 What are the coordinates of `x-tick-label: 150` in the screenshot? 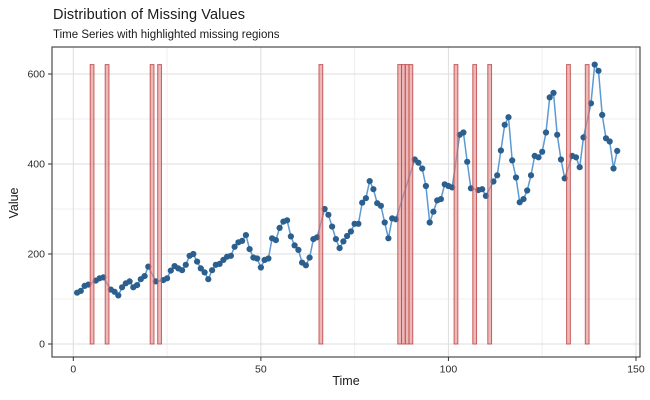 It's located at (636, 370).